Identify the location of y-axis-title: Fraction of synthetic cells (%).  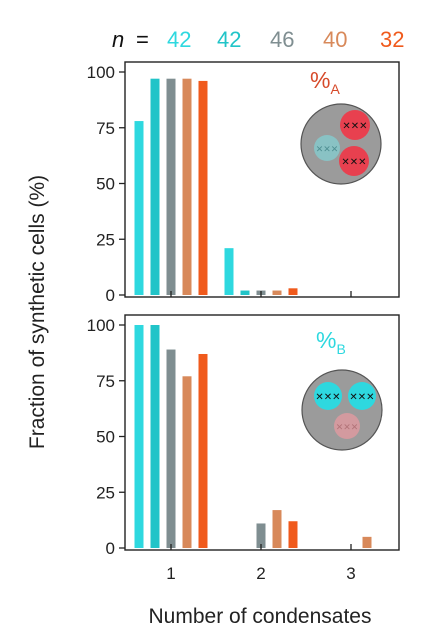
(37, 312).